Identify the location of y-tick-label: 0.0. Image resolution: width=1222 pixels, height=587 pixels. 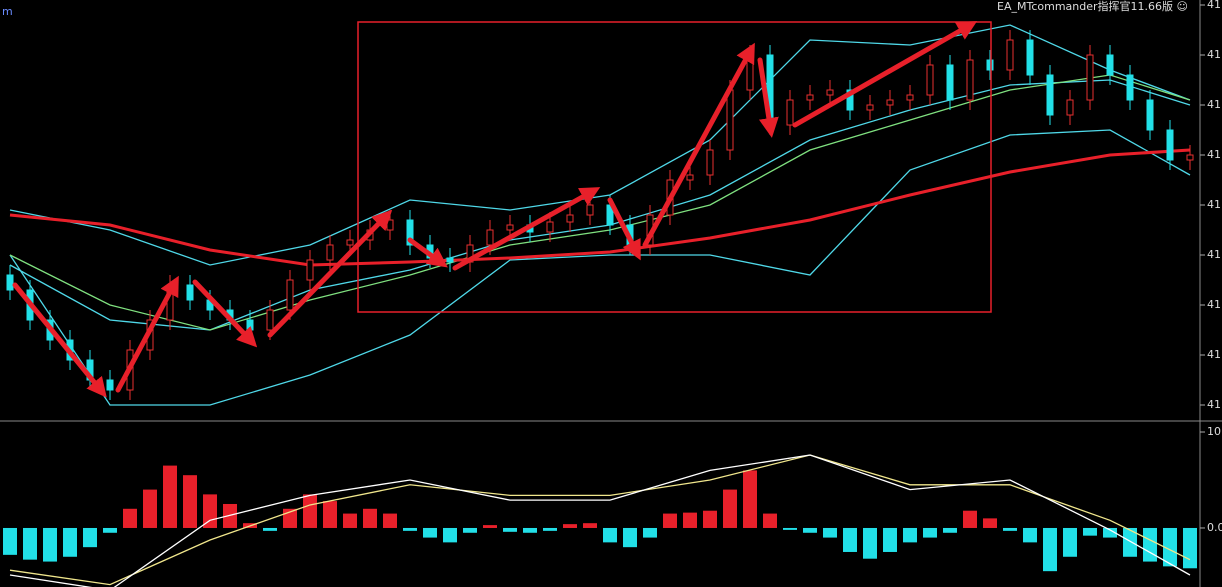
(1214, 527).